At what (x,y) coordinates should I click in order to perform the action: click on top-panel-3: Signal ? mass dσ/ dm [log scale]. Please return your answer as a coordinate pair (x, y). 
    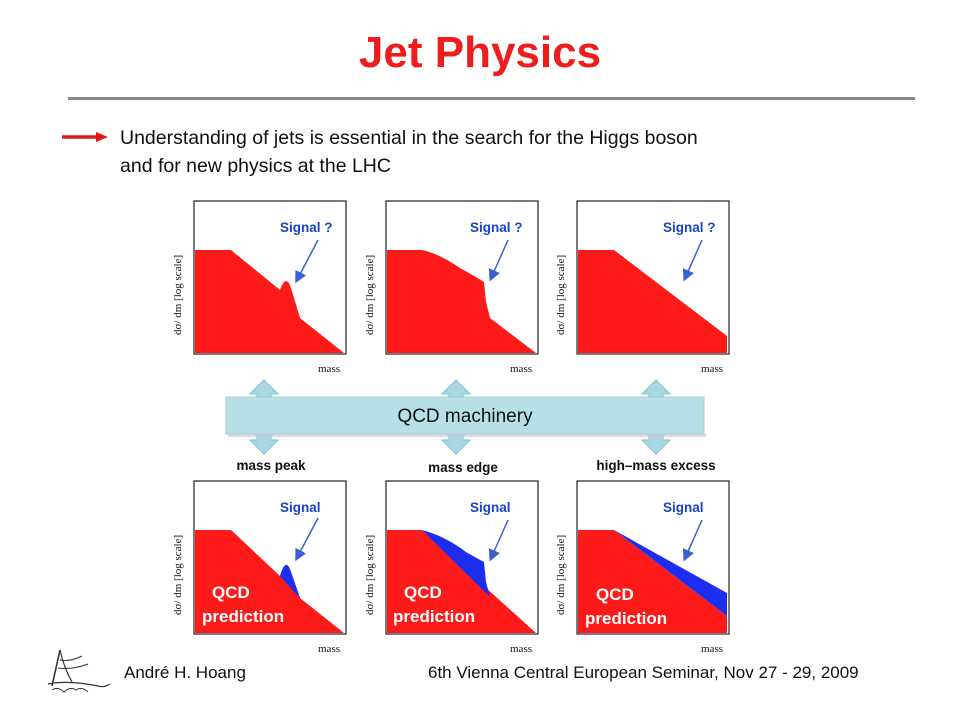
    Looking at the image, I should click on (642, 287).